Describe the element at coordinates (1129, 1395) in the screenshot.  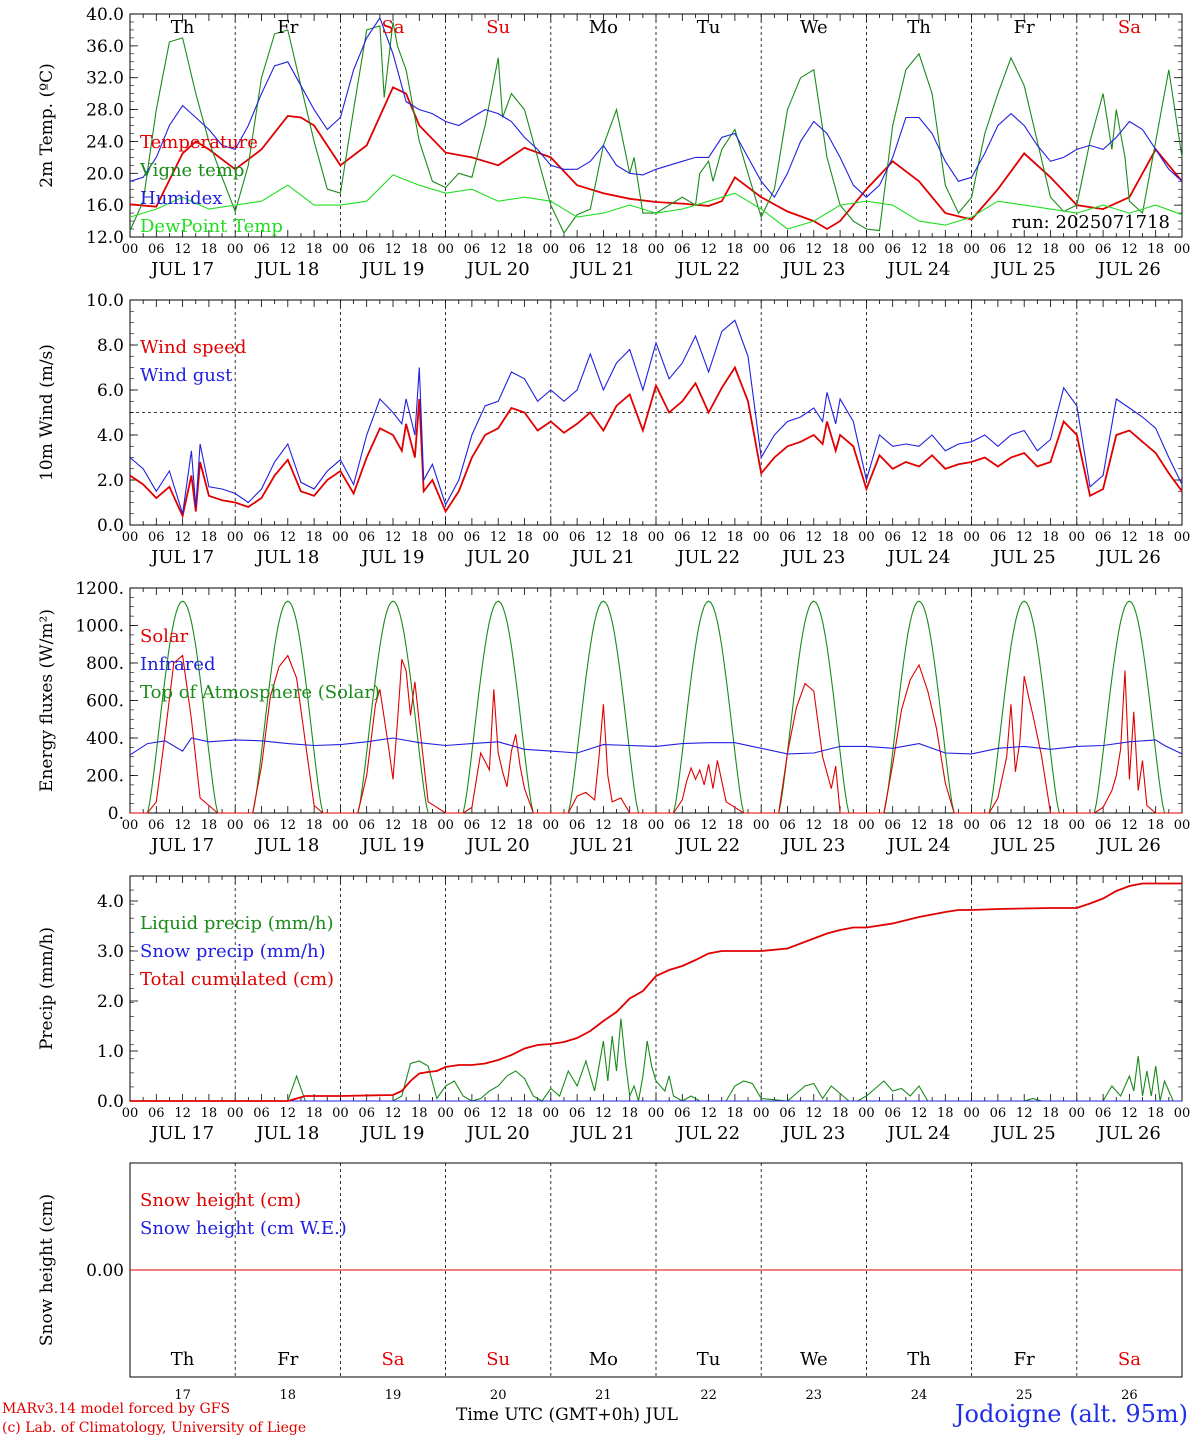
I see `day-number-label: 26` at that location.